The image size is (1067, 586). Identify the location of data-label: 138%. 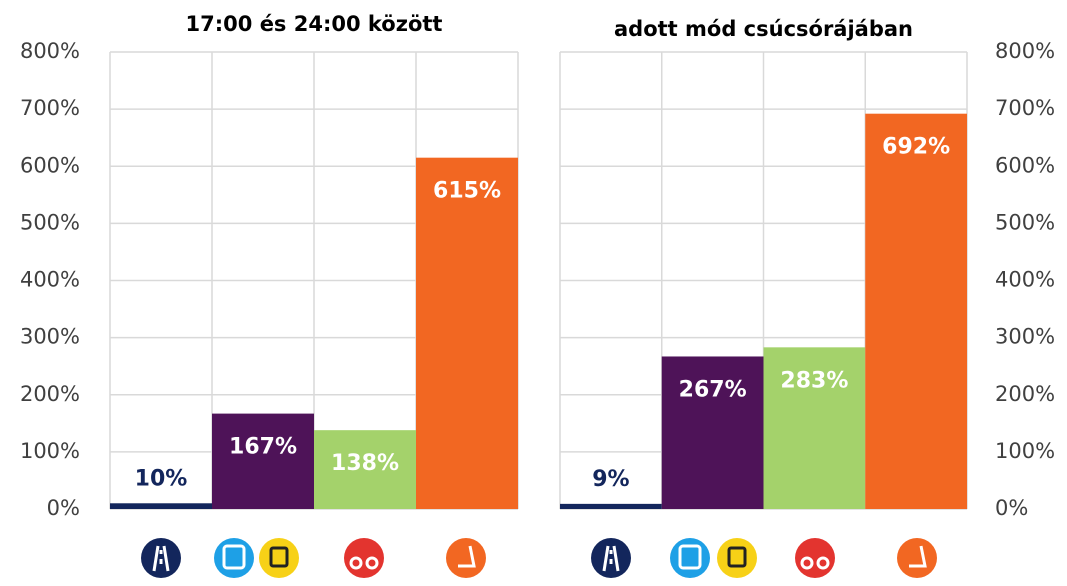
(365, 463).